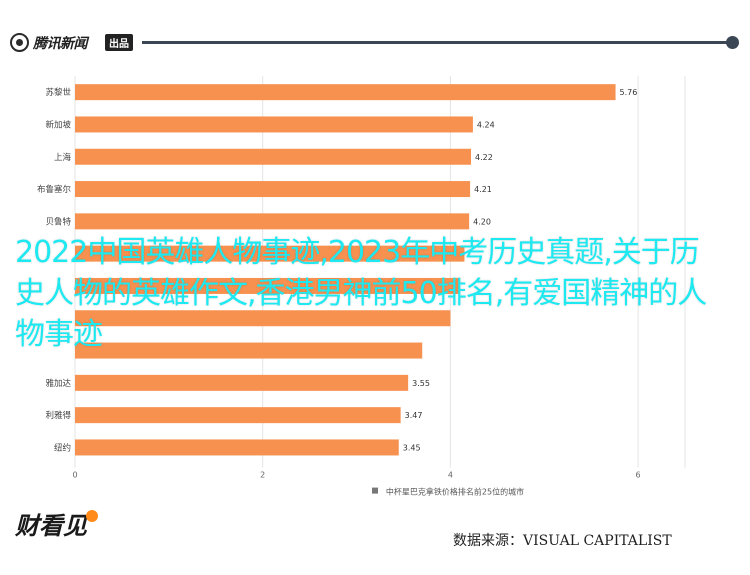  I want to click on footer-logo-dot-icon, so click(92, 516).